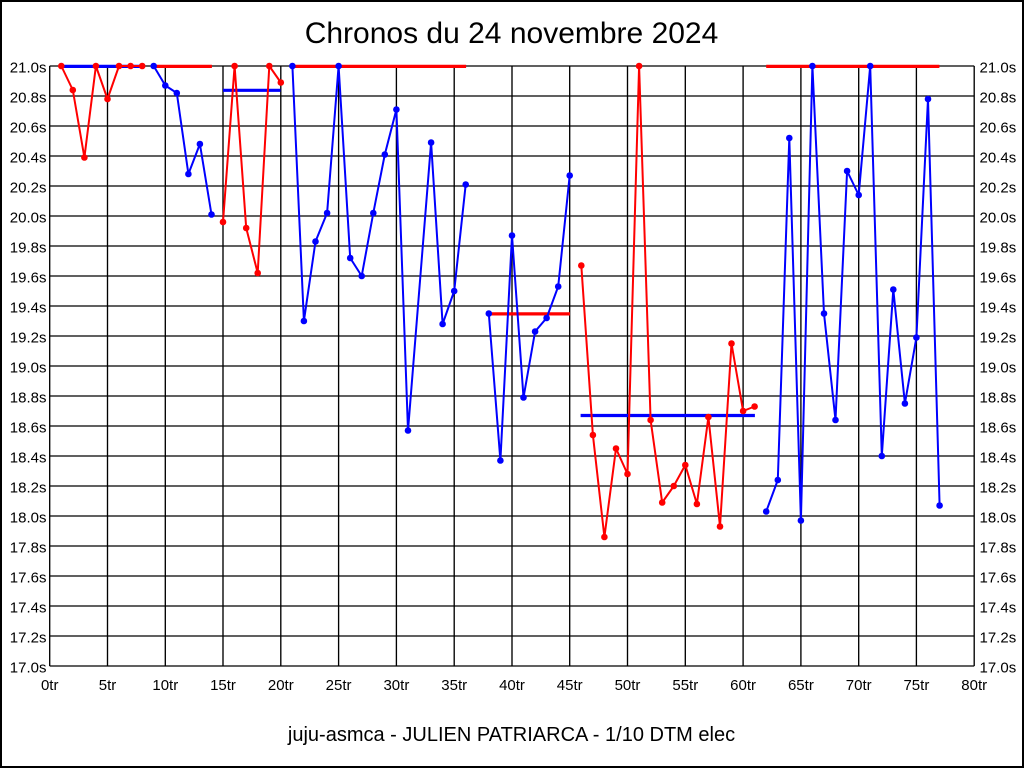  Describe the element at coordinates (108, 685) in the screenshot. I see `svg-text: 5tr` at that location.